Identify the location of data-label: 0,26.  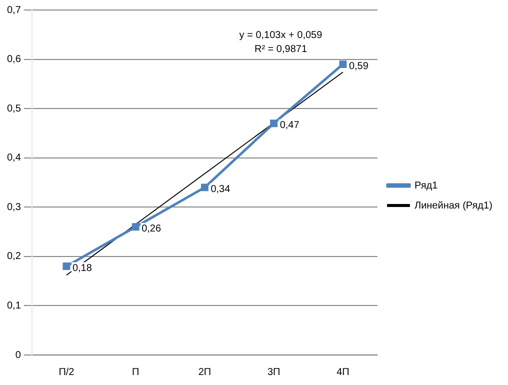
(152, 229).